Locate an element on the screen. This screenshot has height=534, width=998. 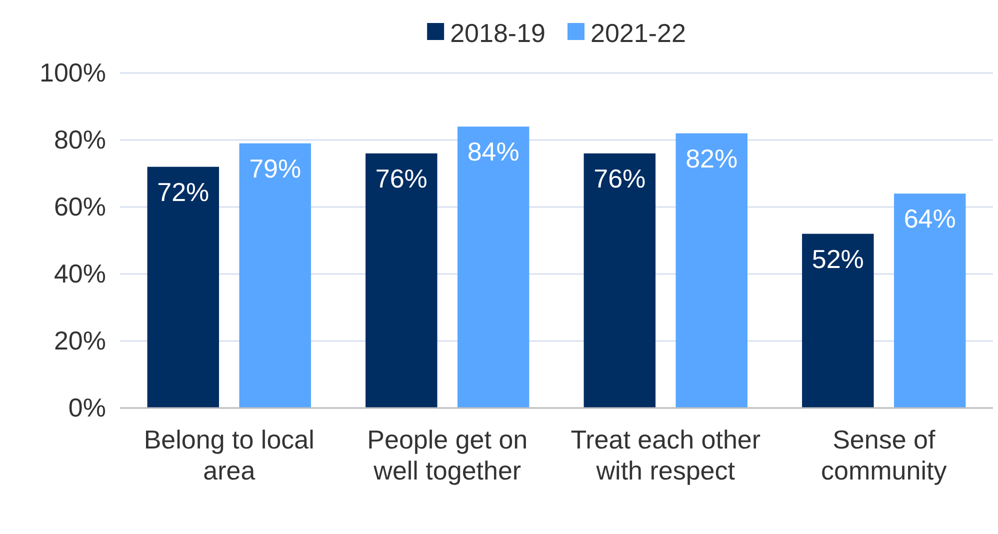
x-tick-label: Treat each other with respect is located at coordinates (665, 455).